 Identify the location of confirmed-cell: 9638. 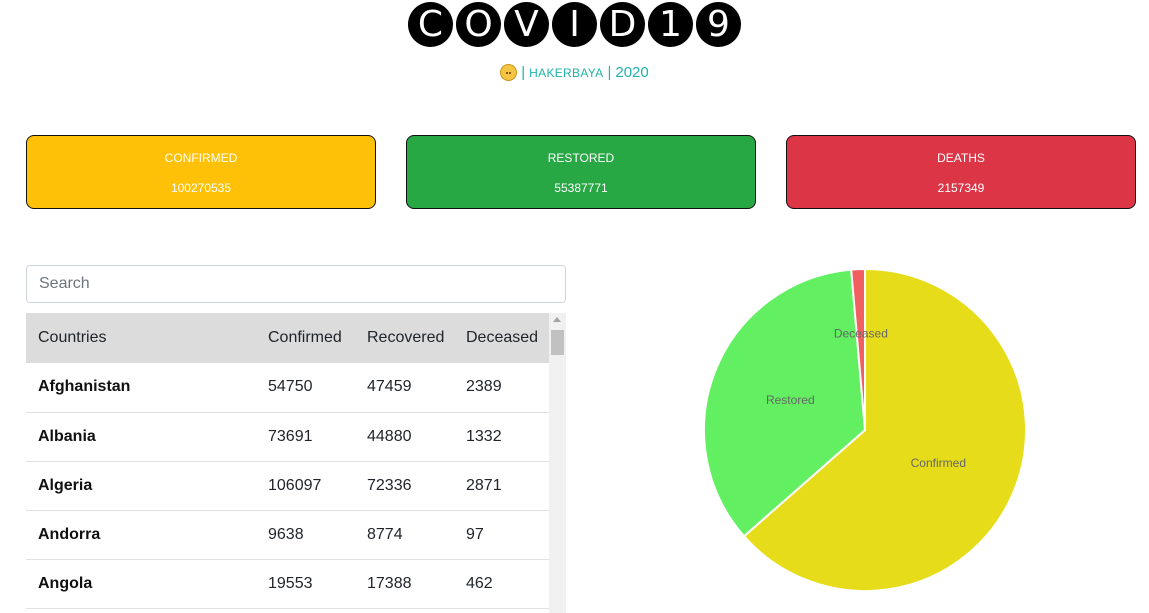
(286, 534).